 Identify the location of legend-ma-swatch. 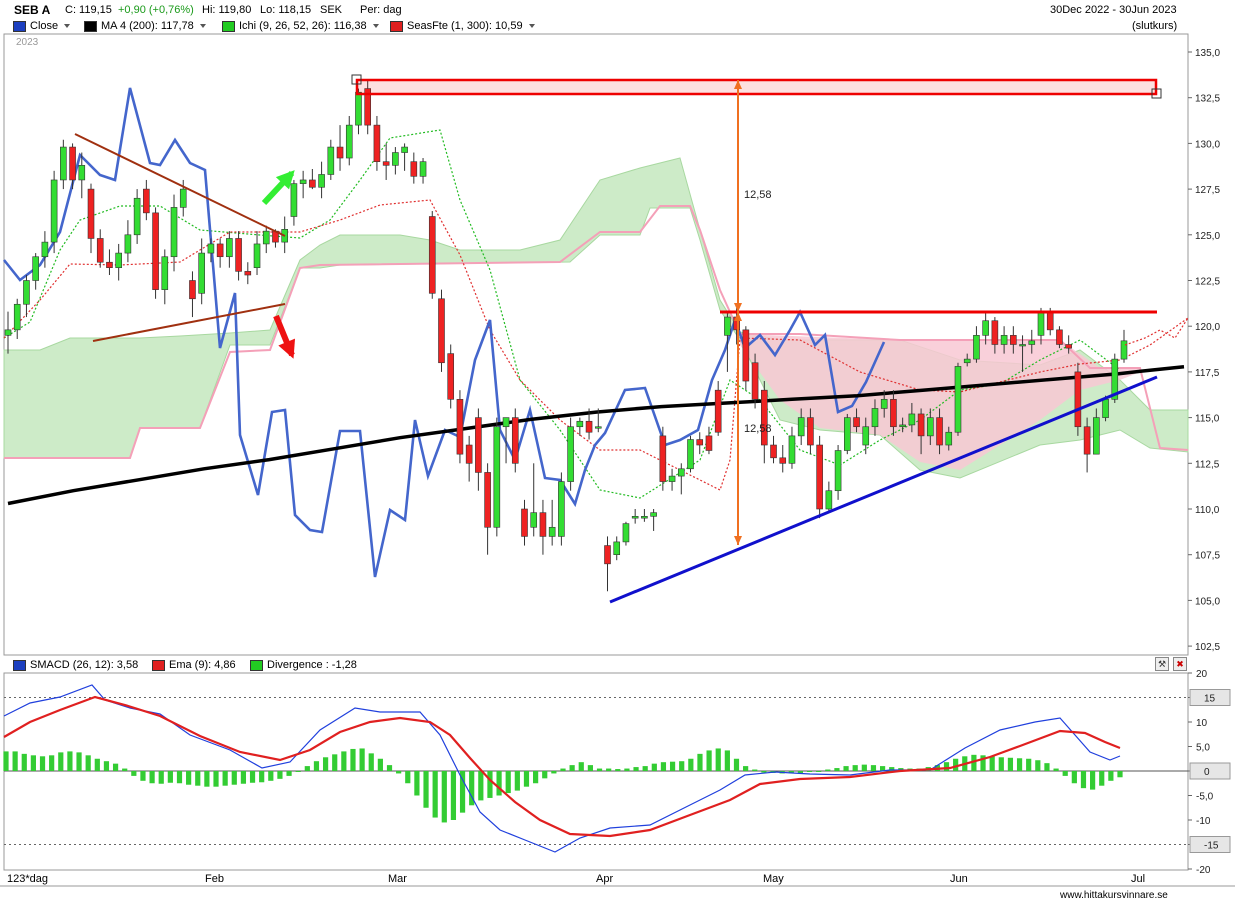
(90, 26).